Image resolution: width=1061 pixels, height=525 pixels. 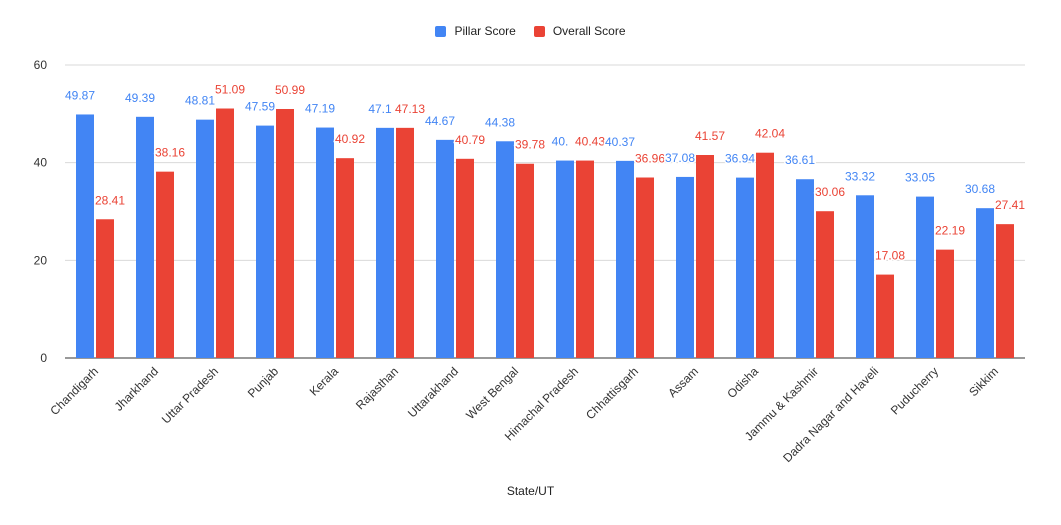 What do you see at coordinates (140, 98) in the screenshot?
I see `data-label-pillar-score: 49.39` at bounding box center [140, 98].